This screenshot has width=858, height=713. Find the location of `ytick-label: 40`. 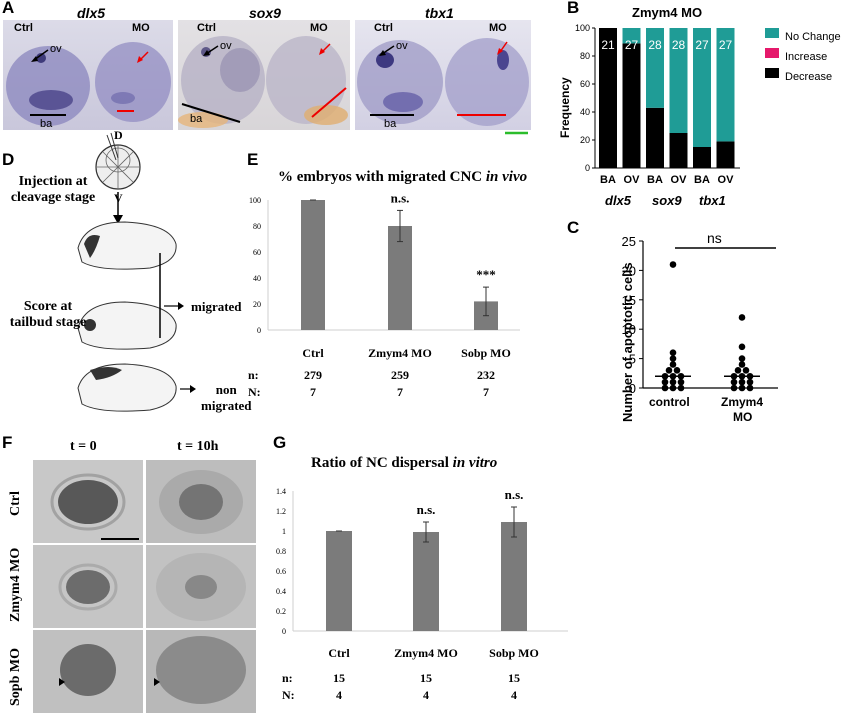

ytick-label: 40 is located at coordinates (257, 278).